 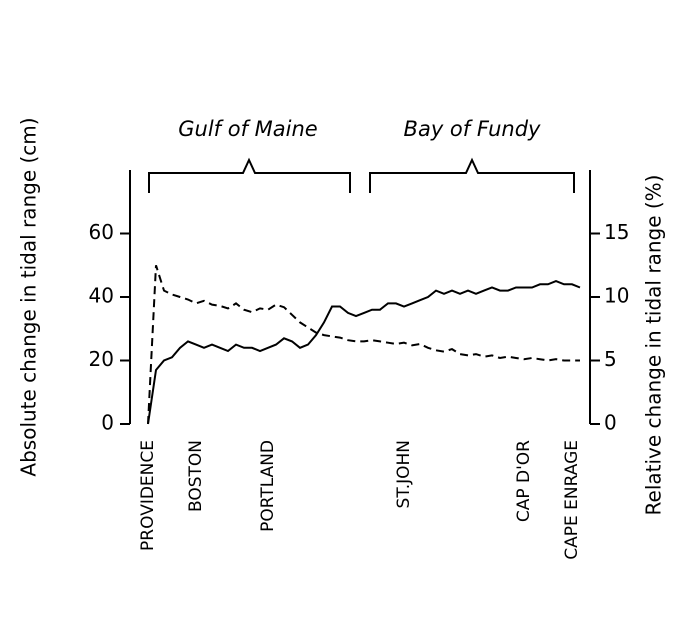 I want to click on x-tick-label: PORTLAND, so click(x=268, y=486).